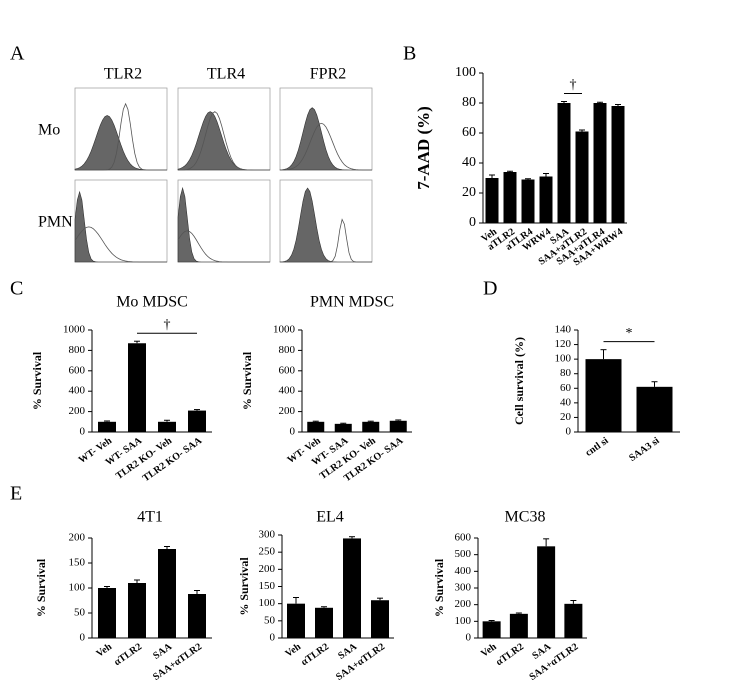 The width and height of the screenshot is (734, 696). I want to click on x-tick-label: αTLR2, so click(510, 654).